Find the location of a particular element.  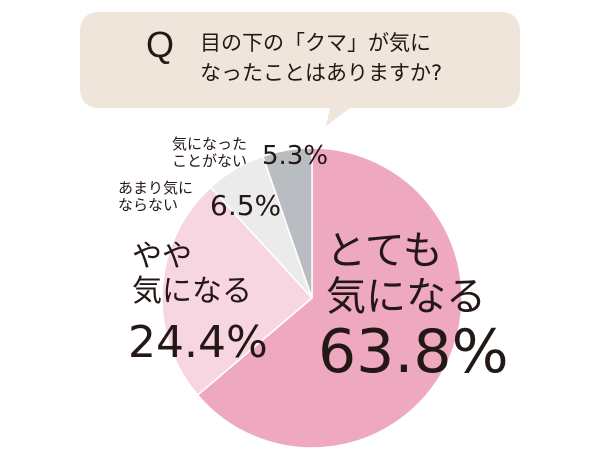

chart-title: 目の下の「クマ」が気に なったことはありますか? is located at coordinates (321, 58).